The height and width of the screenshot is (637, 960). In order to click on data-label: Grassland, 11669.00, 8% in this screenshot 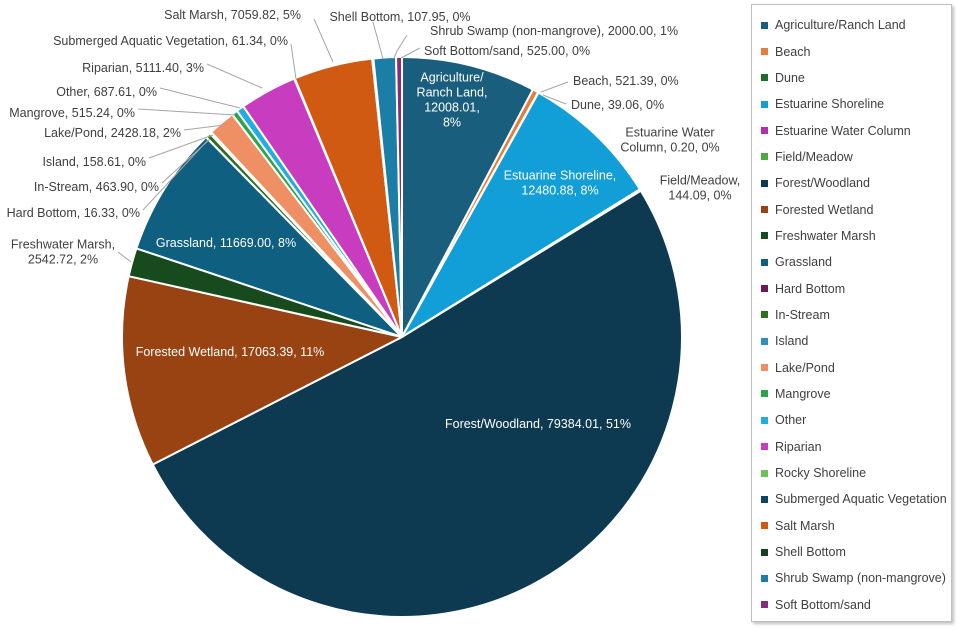, I will do `click(226, 243)`.